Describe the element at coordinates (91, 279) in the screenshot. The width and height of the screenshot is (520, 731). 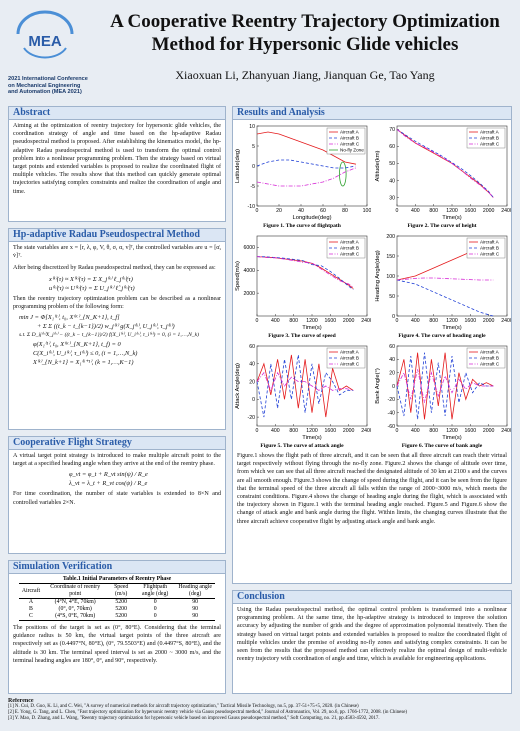
I see `equation: x⁽ᵏ⁾(τ) ≈ X⁽ᵏ⁾(τ) = Σ X_j⁽ᵏ⁾ ℓ_j⁽ᵏ⁾(τ)` at that location.